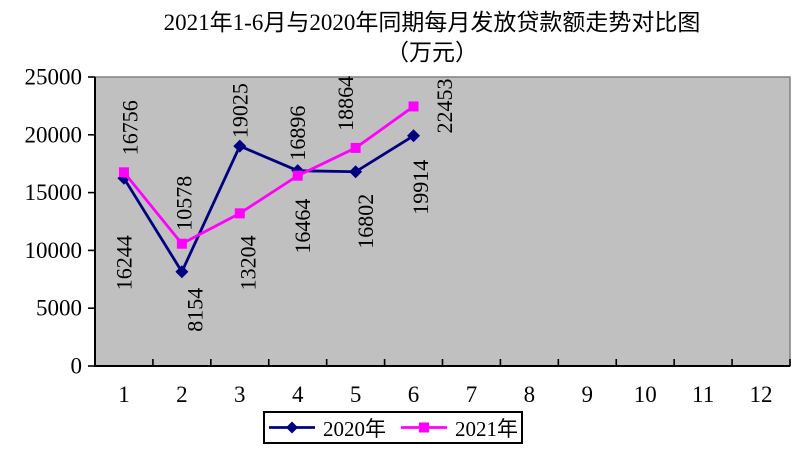 This screenshot has width=800, height=459. What do you see at coordinates (588, 394) in the screenshot?
I see `x-axis-label: 9` at bounding box center [588, 394].